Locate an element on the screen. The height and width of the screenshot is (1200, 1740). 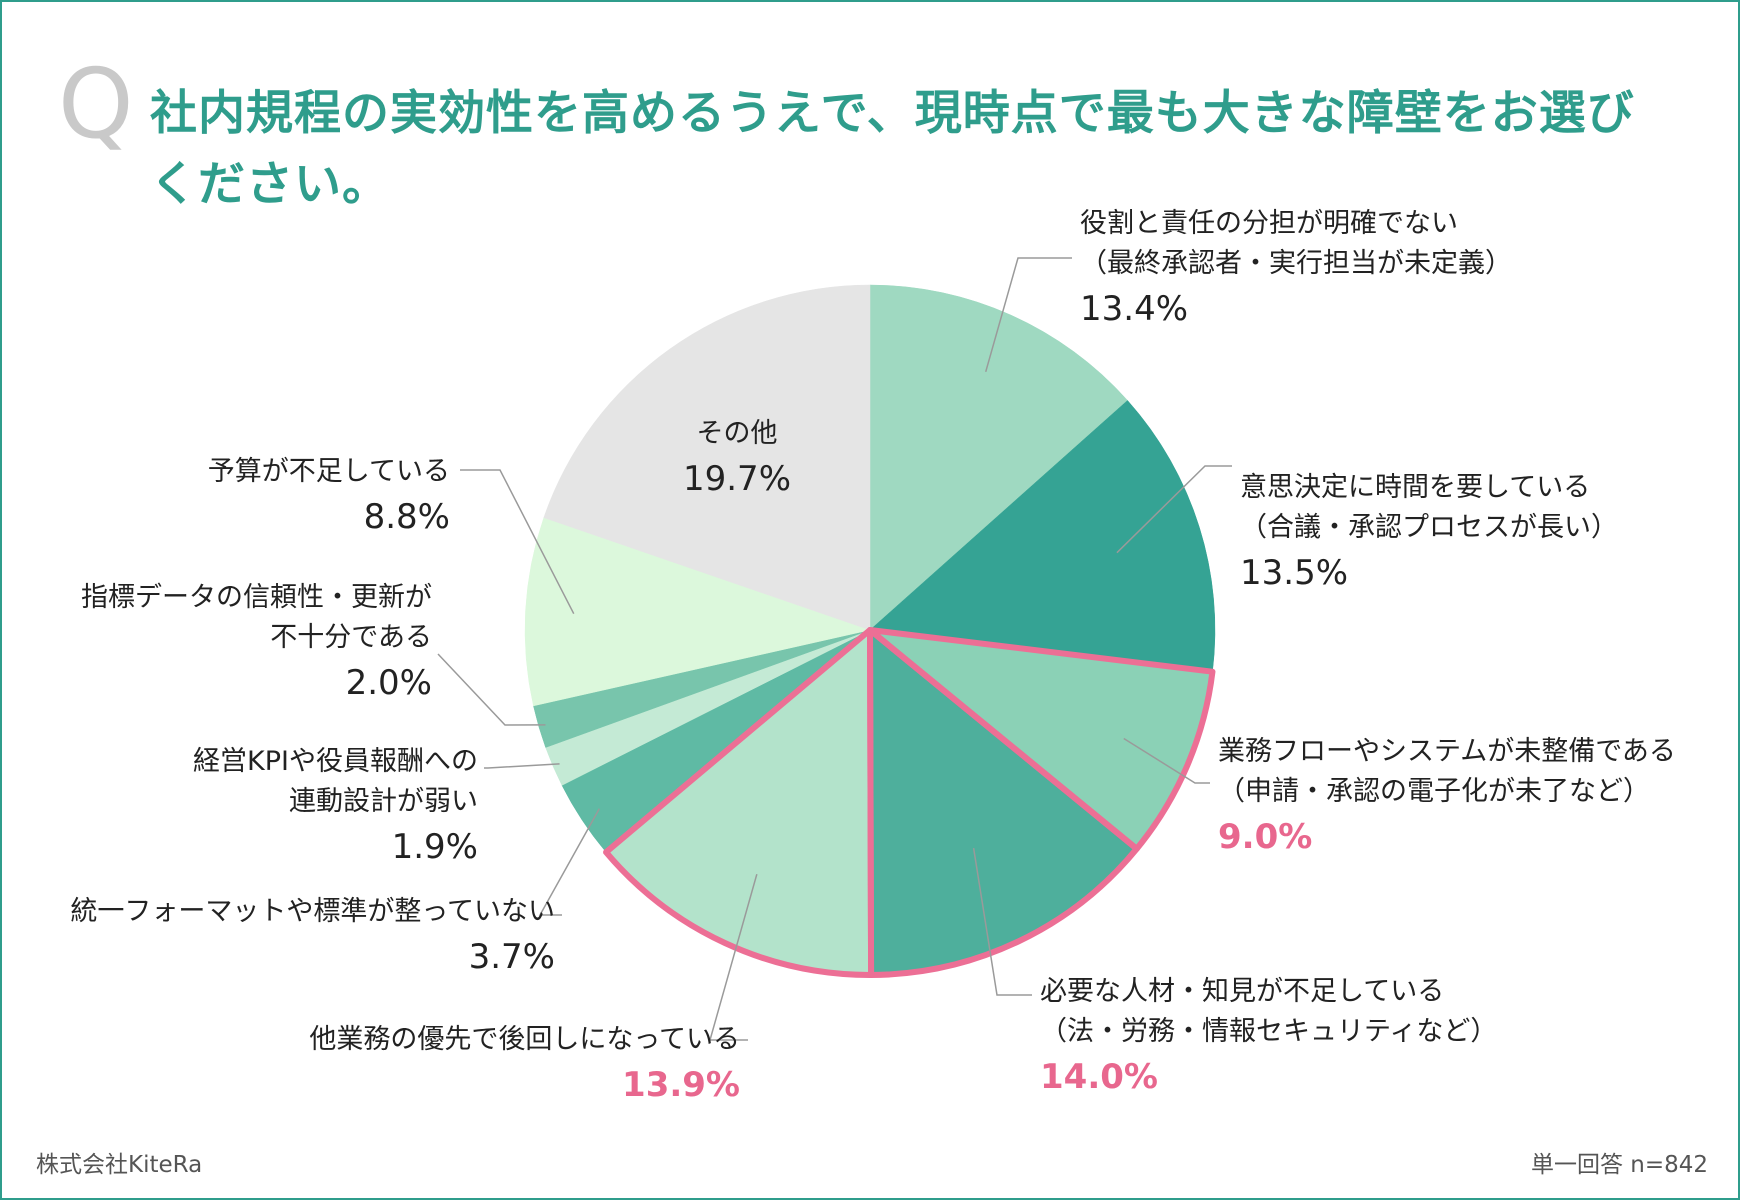
slice-5-leader-line is located at coordinates (569, 862).